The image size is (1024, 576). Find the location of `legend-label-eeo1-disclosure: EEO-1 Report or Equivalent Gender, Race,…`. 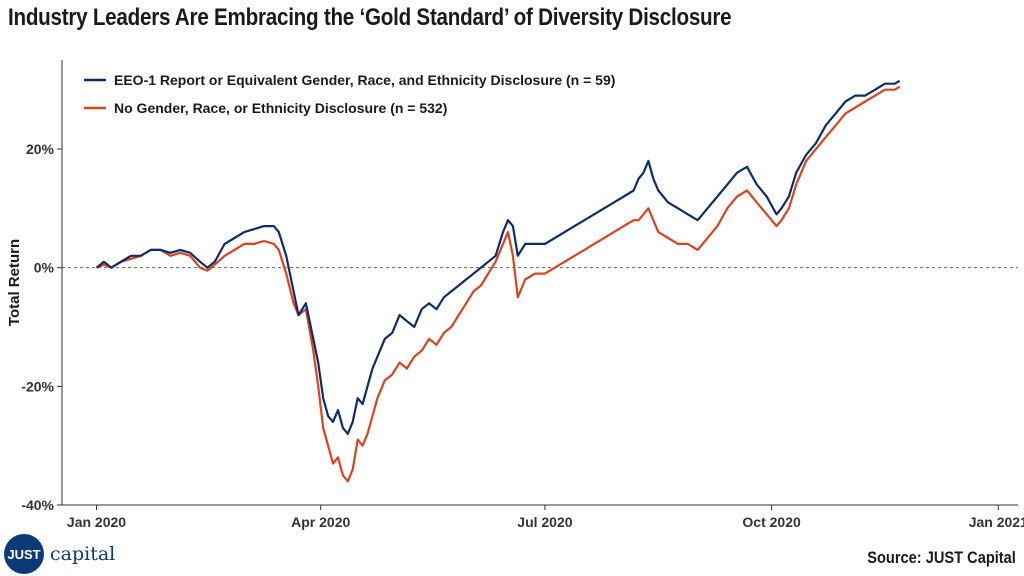

legend-label-eeo1-disclosure: EEO-1 Report or Equivalent Gender, Race,… is located at coordinates (364, 80).